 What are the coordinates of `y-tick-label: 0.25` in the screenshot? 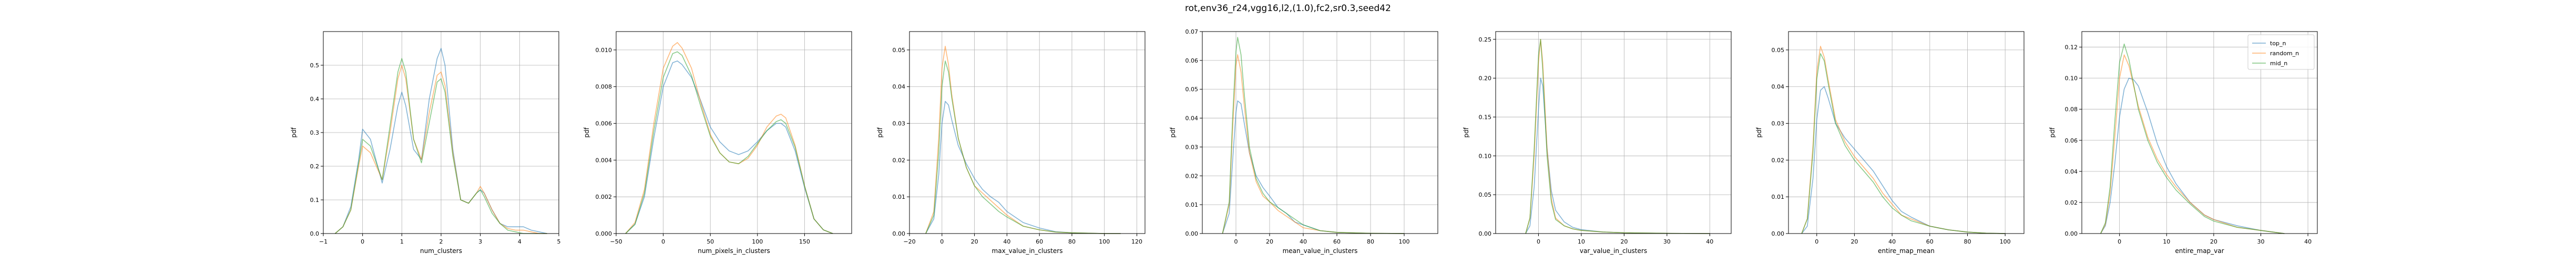 It's located at (1485, 39).